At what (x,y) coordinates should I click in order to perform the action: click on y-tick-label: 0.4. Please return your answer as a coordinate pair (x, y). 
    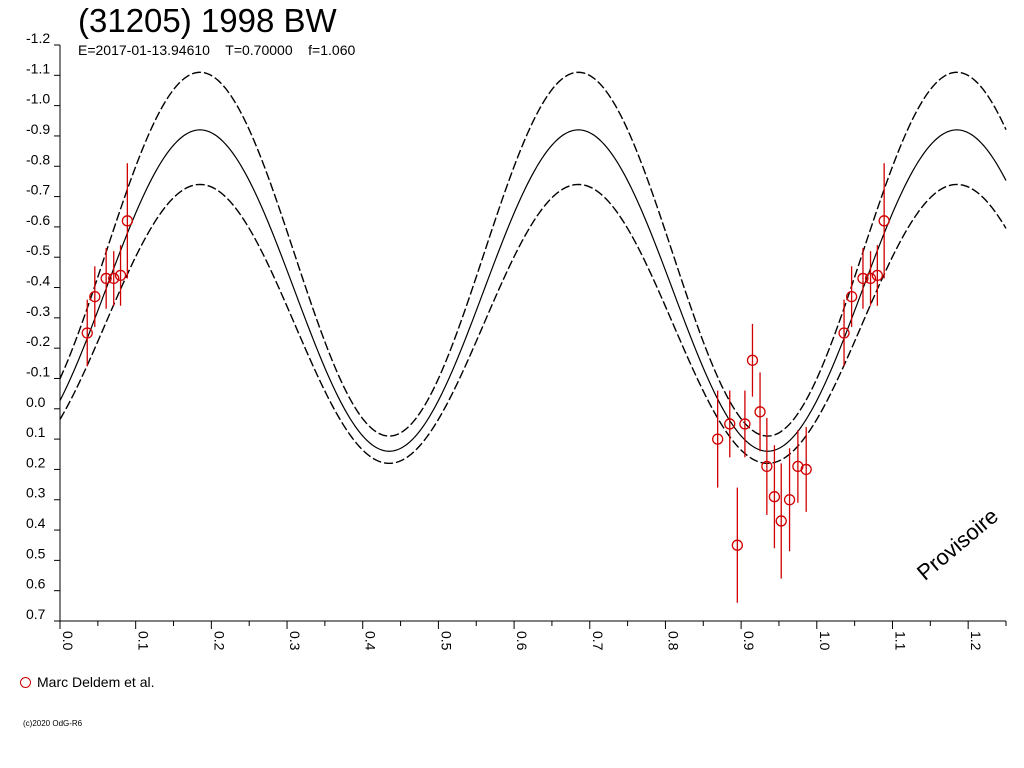
    Looking at the image, I should click on (36, 523).